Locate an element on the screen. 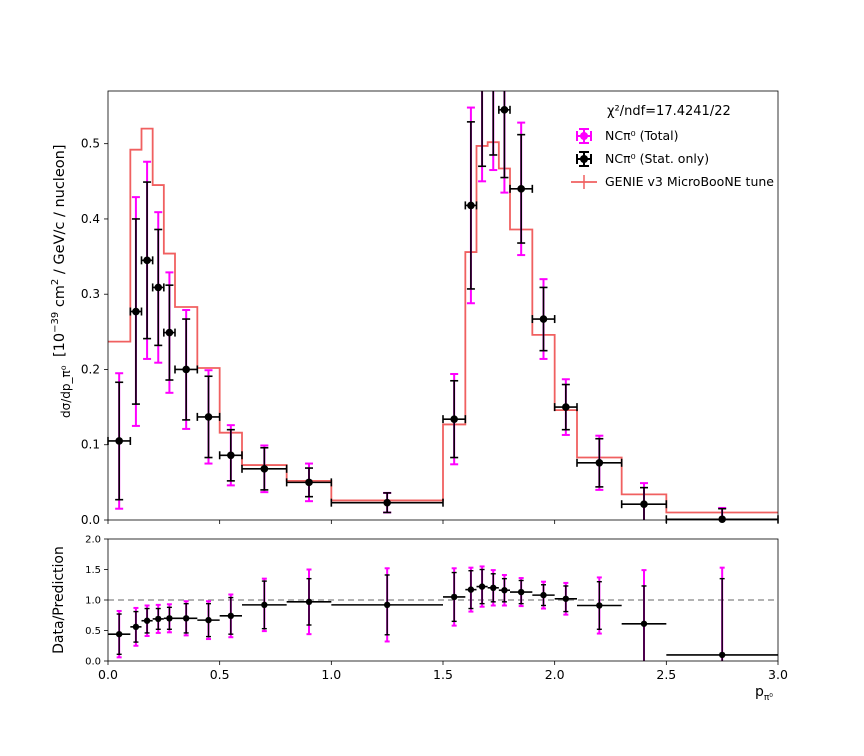 The image size is (864, 756). legend-entry-genie: GENIE v3 MicroBooNE tune is located at coordinates (672, 181).